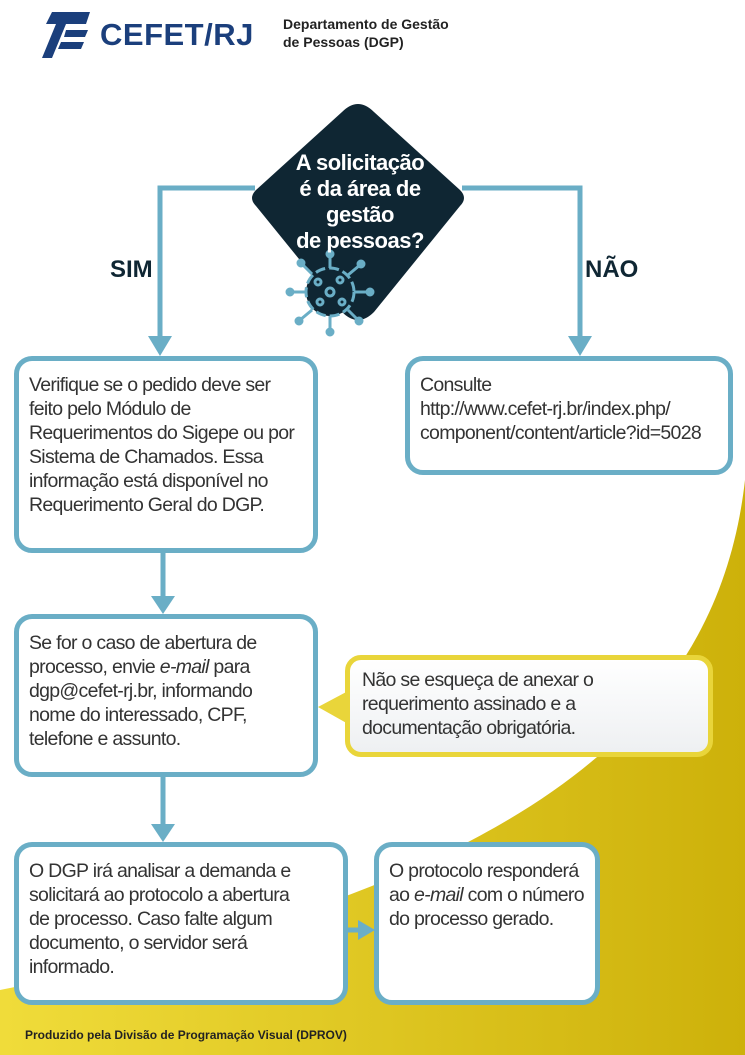 This screenshot has height=1055, width=745. I want to click on text-line: Não se esqueça de anexar o, so click(478, 680).